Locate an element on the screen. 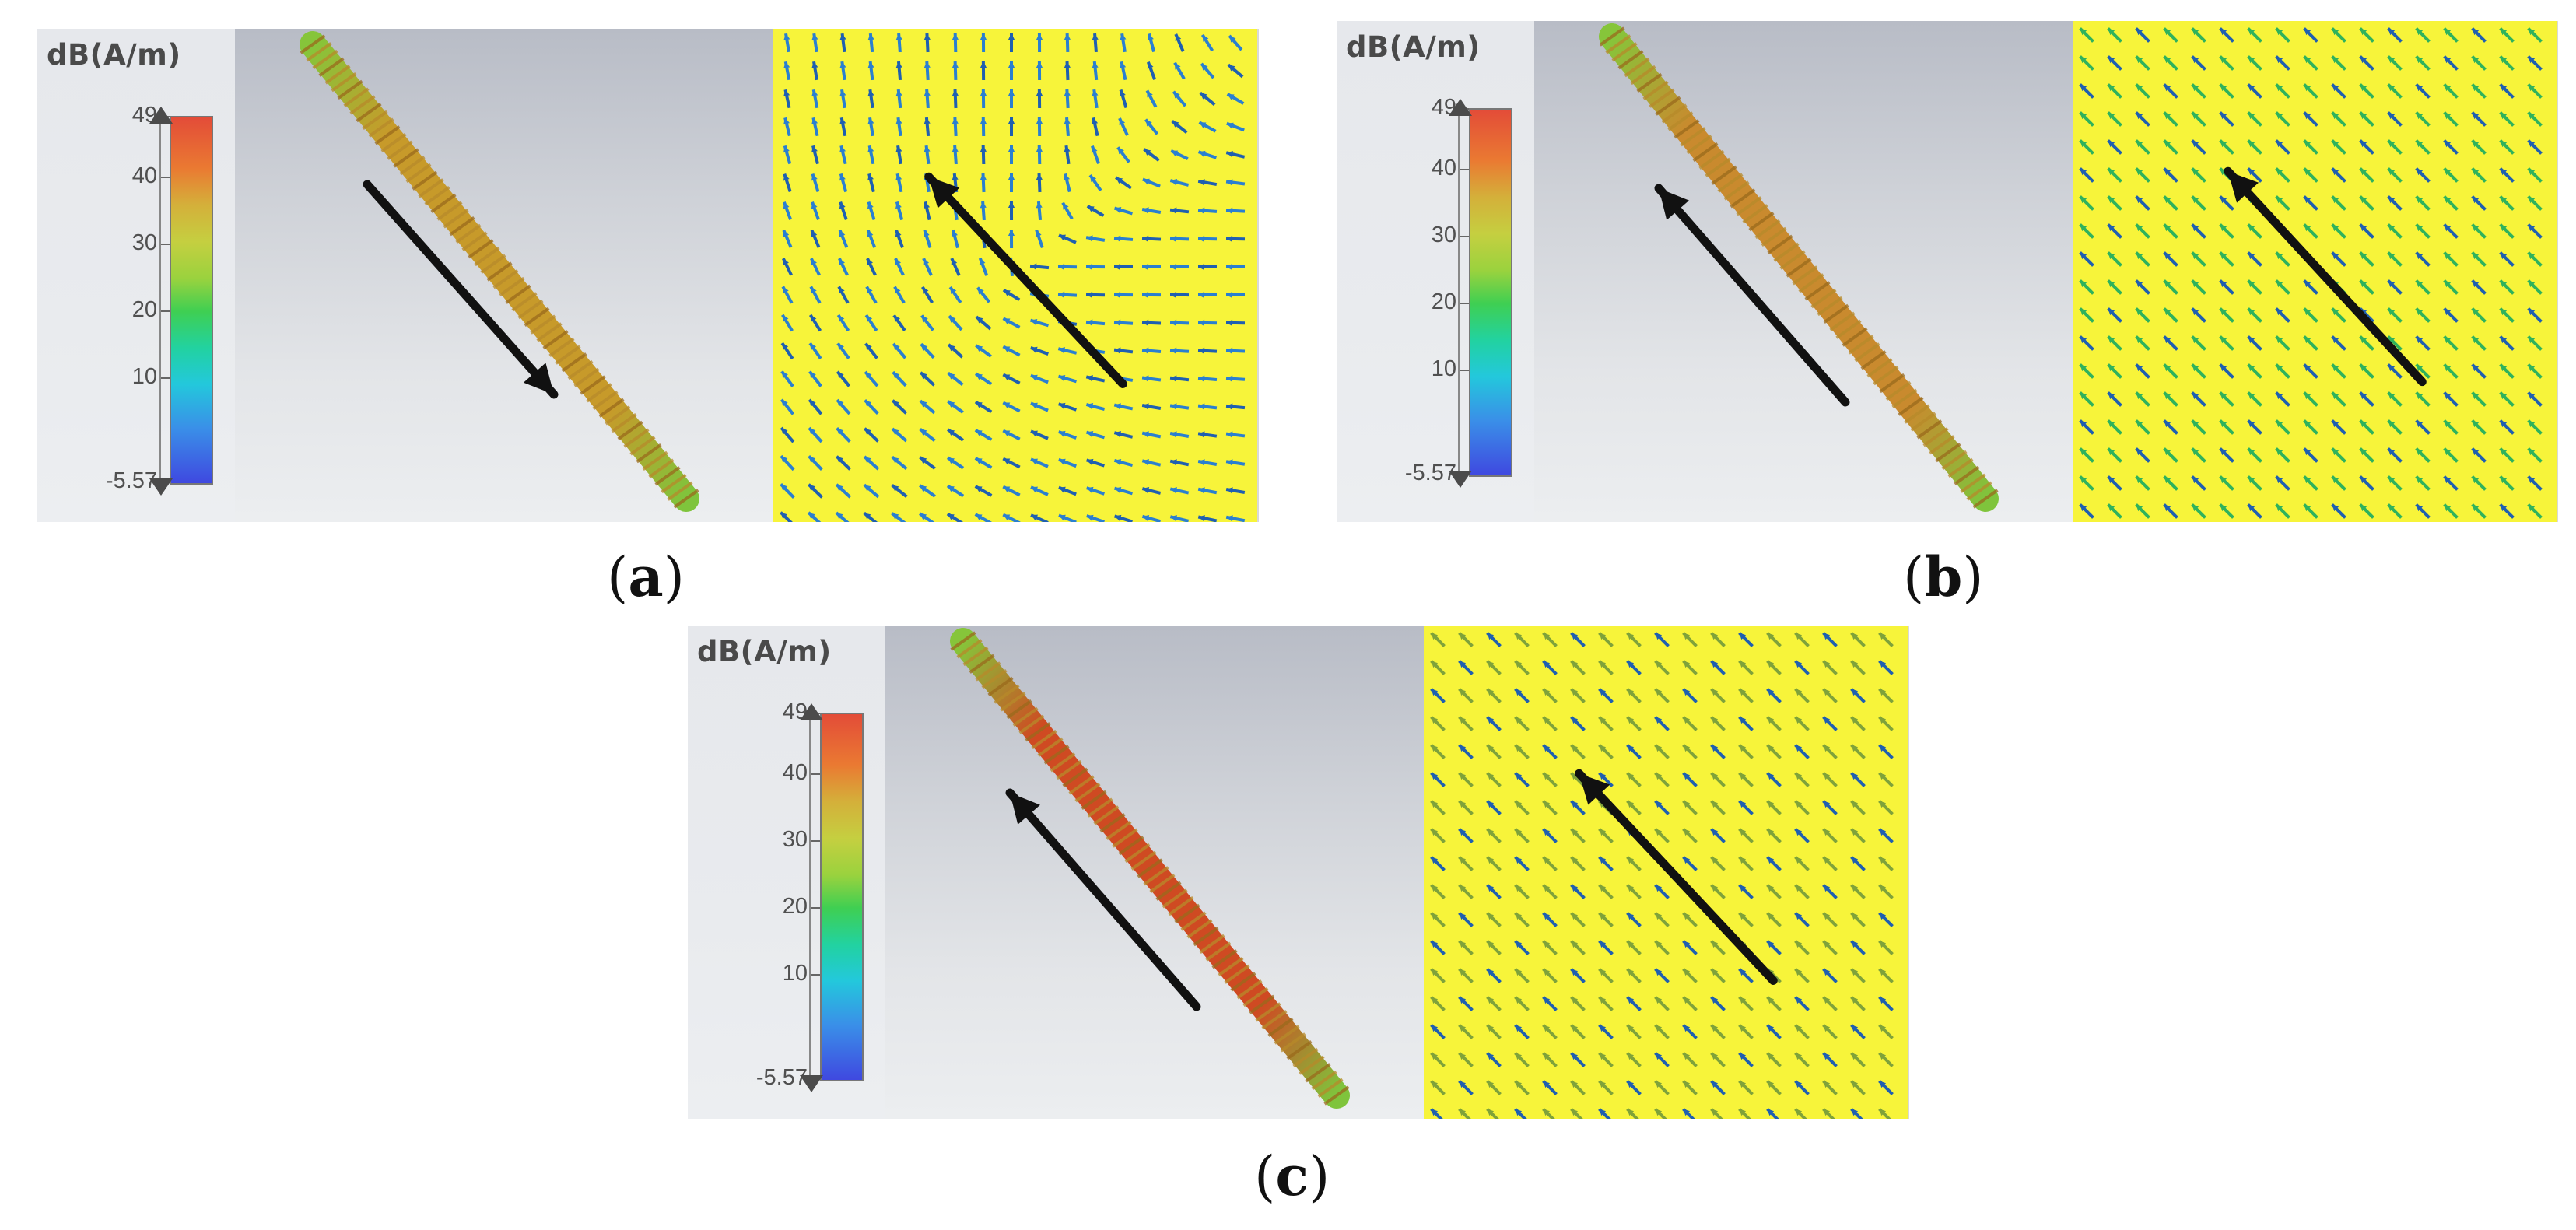 The image size is (2576, 1230). colorbar-tick-label: 10 is located at coordinates (144, 376).